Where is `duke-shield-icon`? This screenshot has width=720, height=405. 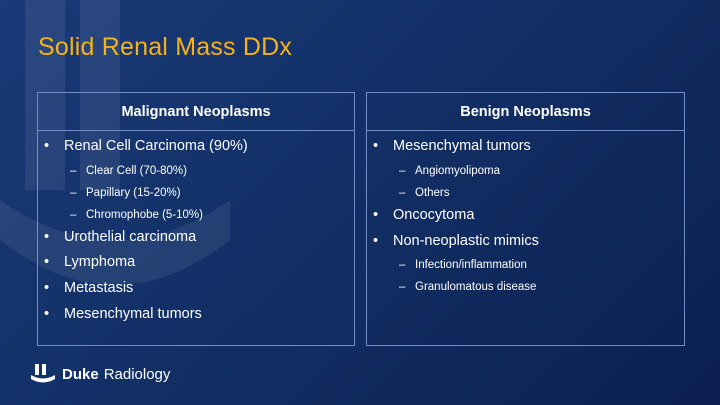 duke-shield-icon is located at coordinates (43, 373).